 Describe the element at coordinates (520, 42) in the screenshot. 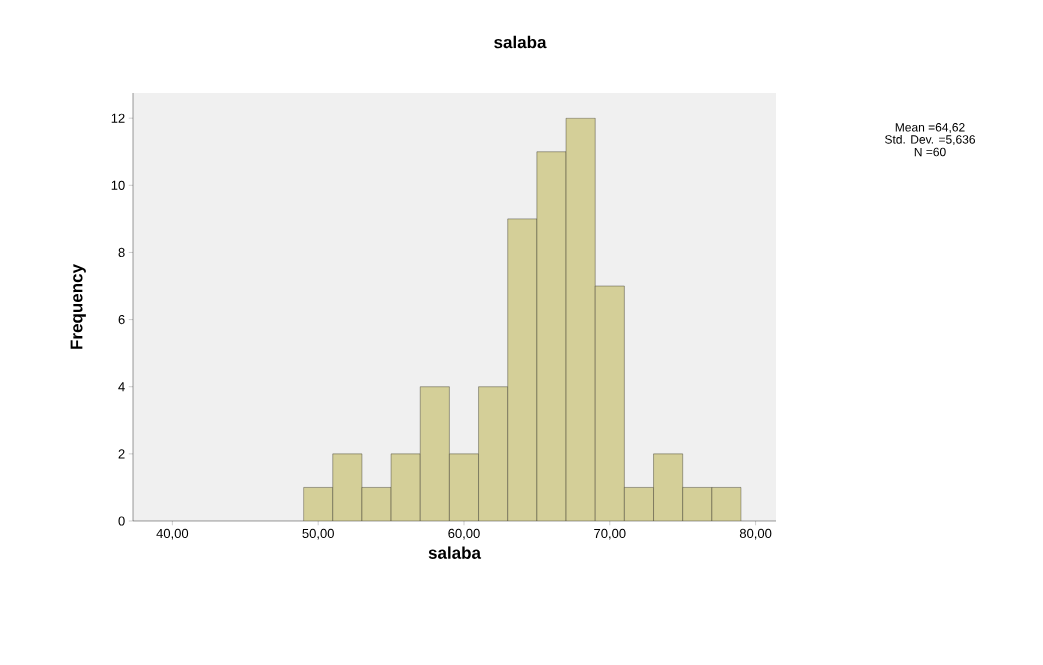

I see `chart-title: salaba` at that location.